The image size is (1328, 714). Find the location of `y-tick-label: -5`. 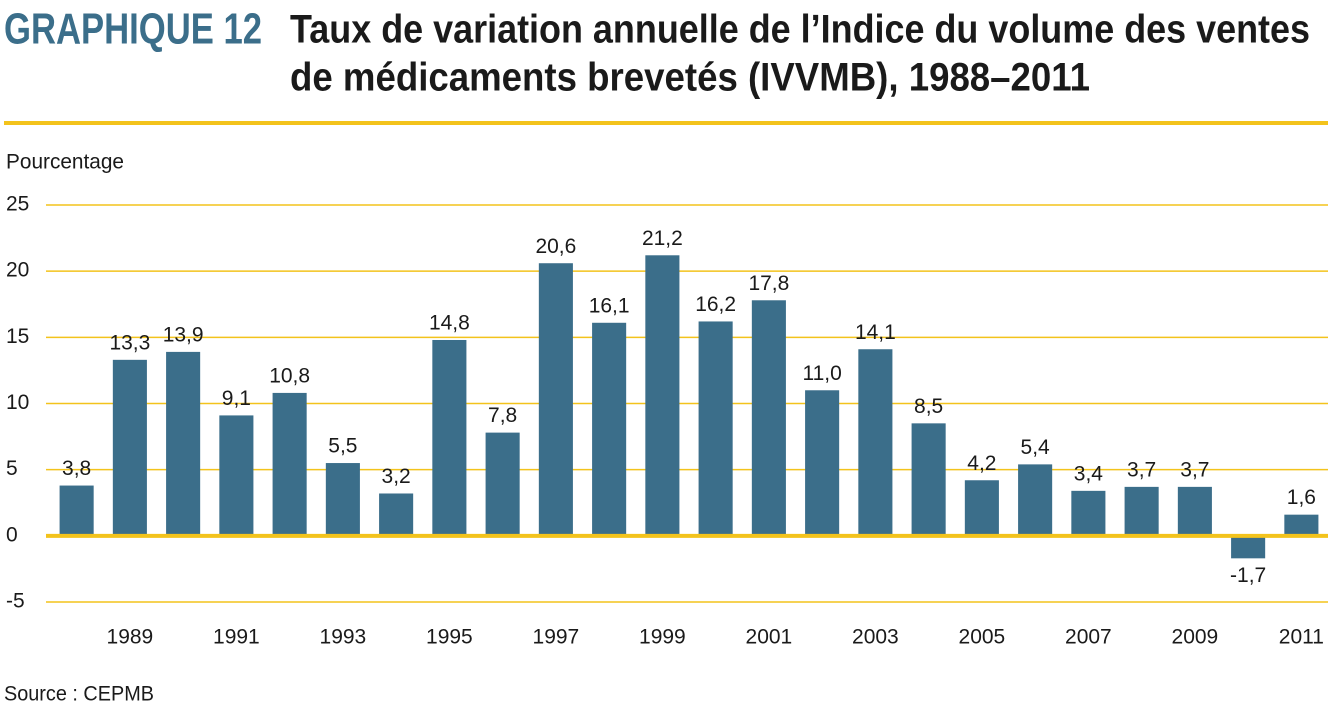

y-tick-label: -5 is located at coordinates (15, 601).